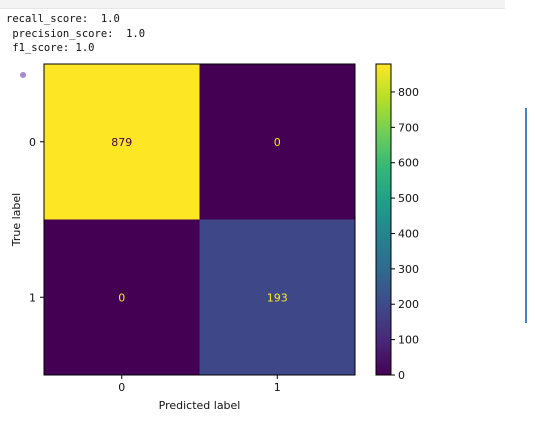 The height and width of the screenshot is (426, 535). Describe the element at coordinates (408, 198) in the screenshot. I see `colorbar-tick-label: 500` at that location.